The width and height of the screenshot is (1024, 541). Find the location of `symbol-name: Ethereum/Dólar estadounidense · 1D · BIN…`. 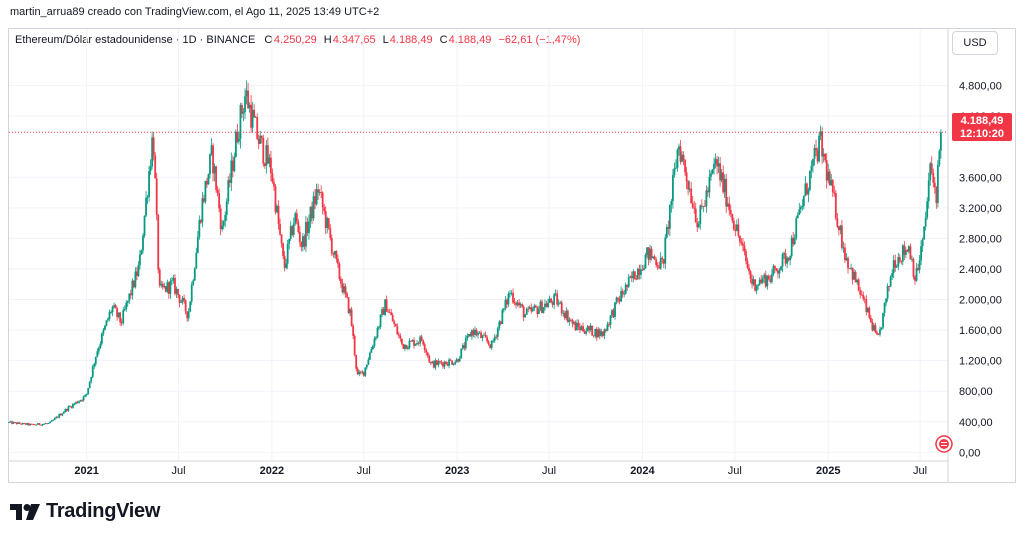

symbol-name: Ethereum/Dólar estadounidense · 1D · BIN… is located at coordinates (135, 40).